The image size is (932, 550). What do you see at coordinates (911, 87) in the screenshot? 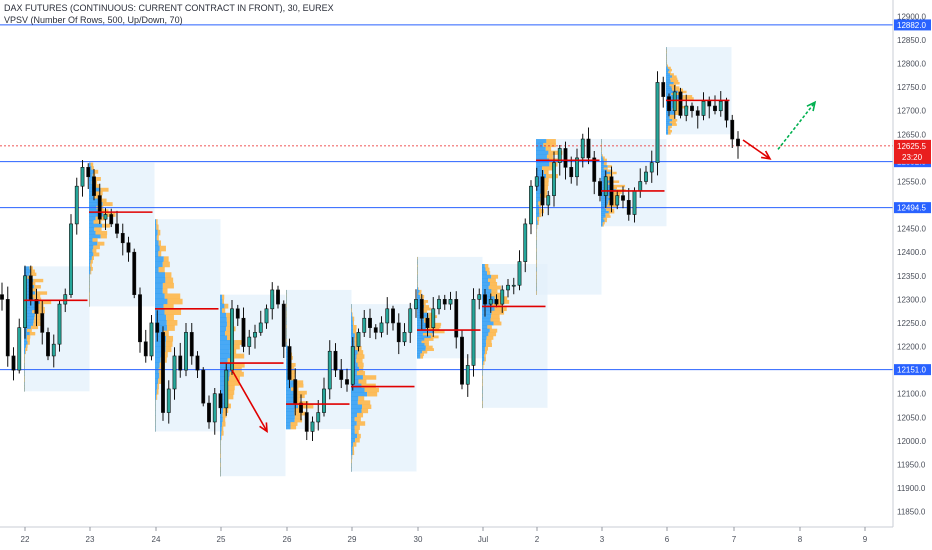
I see `y-tick-label: 12750.0` at bounding box center [911, 87].